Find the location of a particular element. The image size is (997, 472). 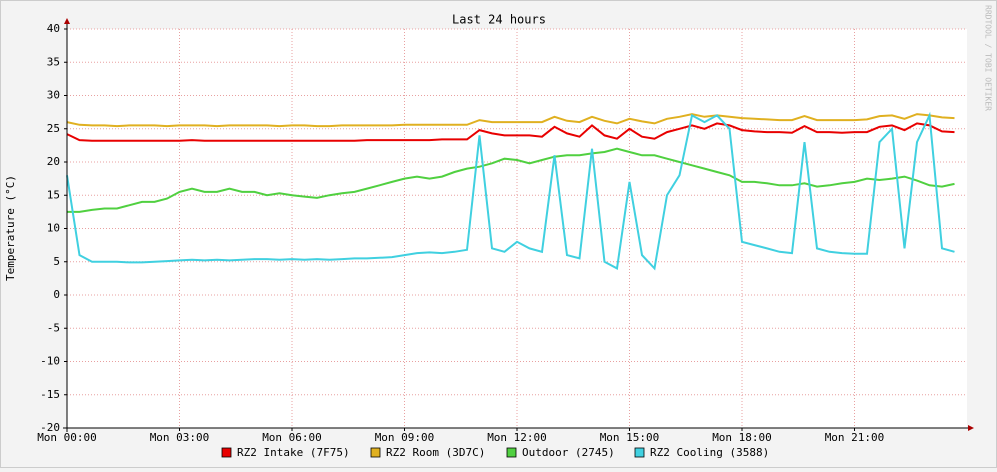

legend-label: RZ2 Room (3D7C) is located at coordinates (435, 452).